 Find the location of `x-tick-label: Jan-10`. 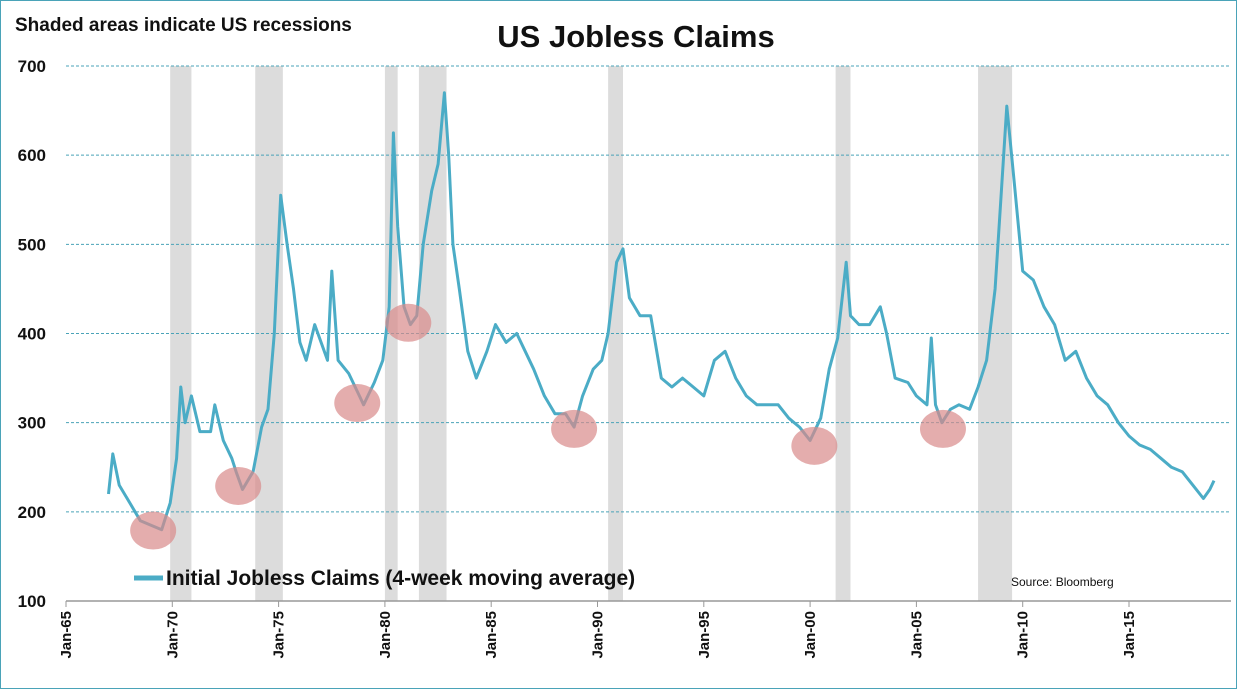

x-tick-label: Jan-10 is located at coordinates (1023, 635).